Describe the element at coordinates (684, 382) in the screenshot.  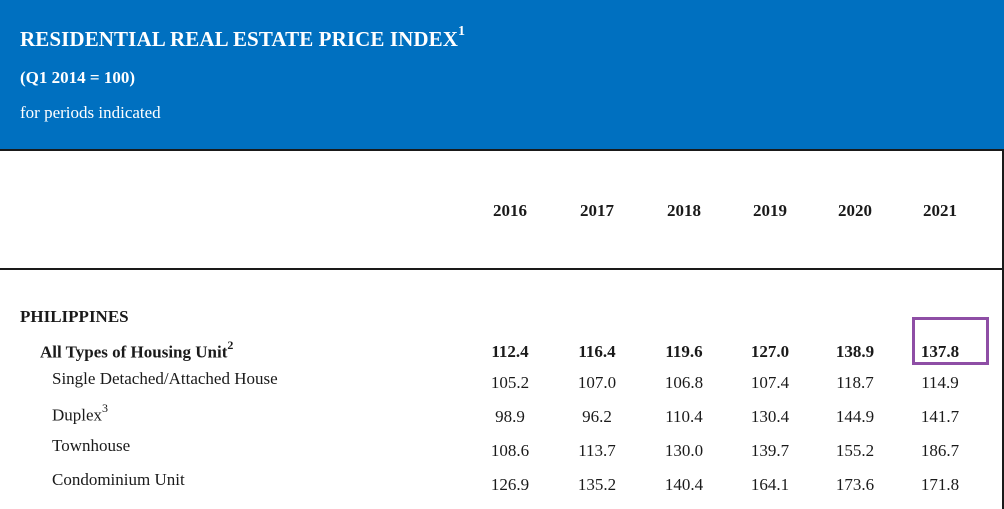
I see `table-cell: 106.8` at that location.